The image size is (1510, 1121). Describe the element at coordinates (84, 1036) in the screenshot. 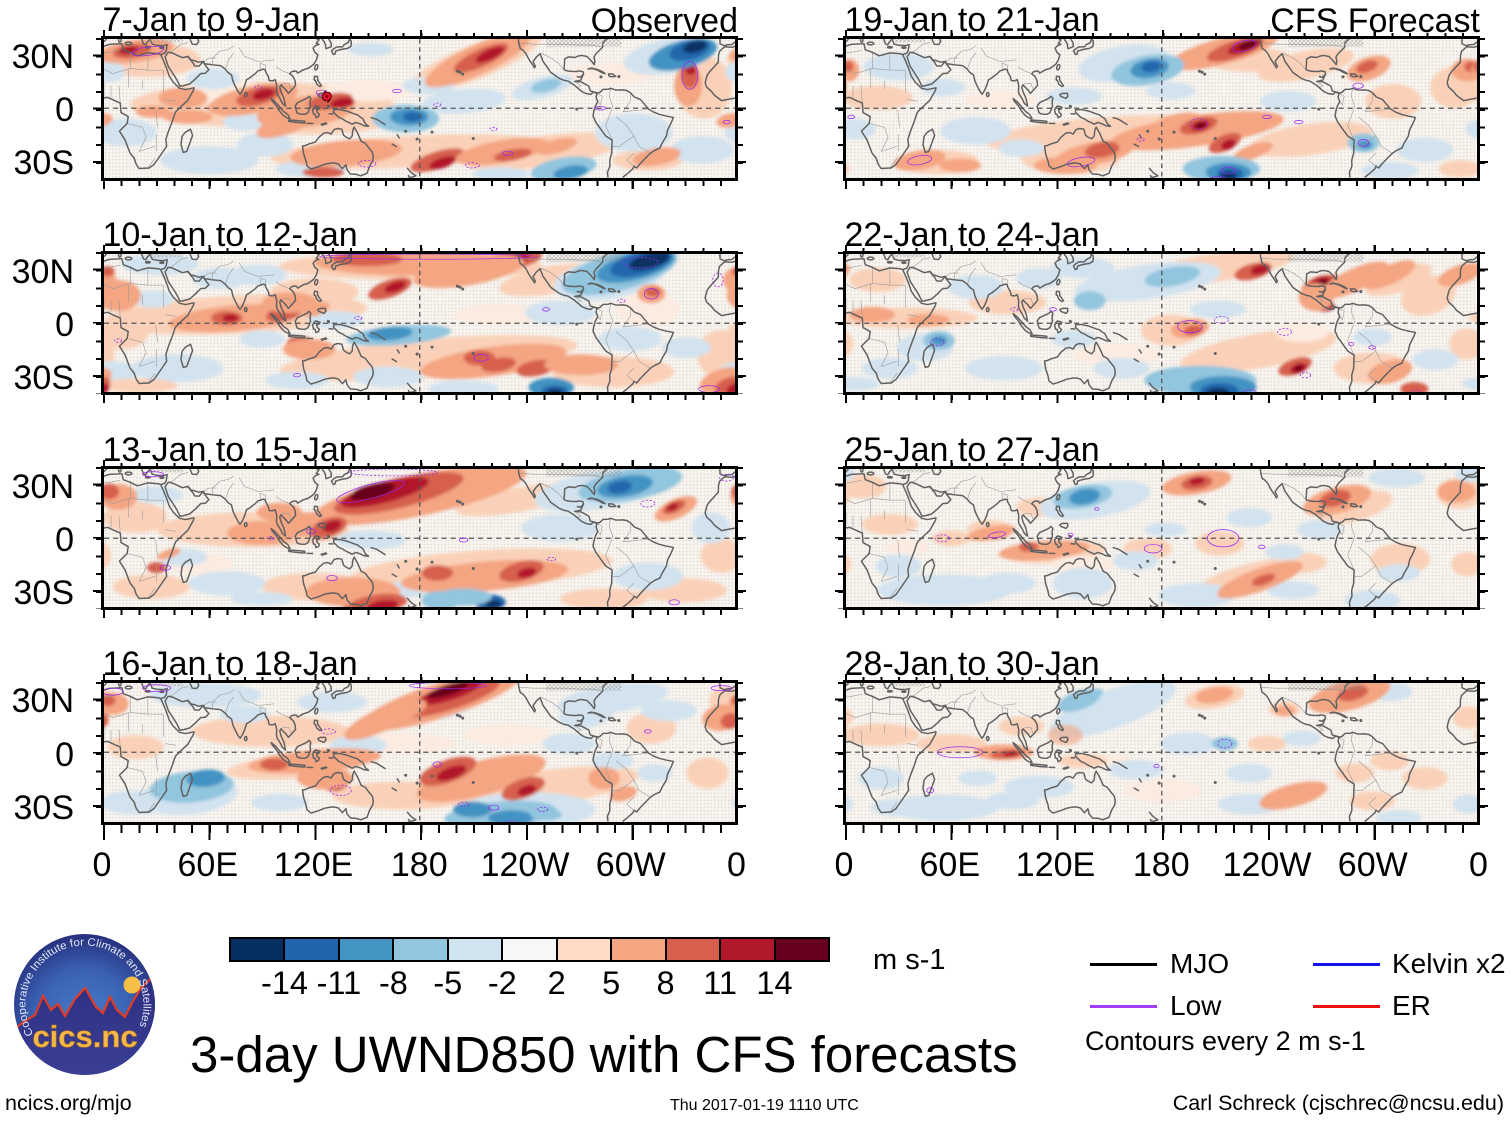

I see `svg-text: cics.nc` at that location.